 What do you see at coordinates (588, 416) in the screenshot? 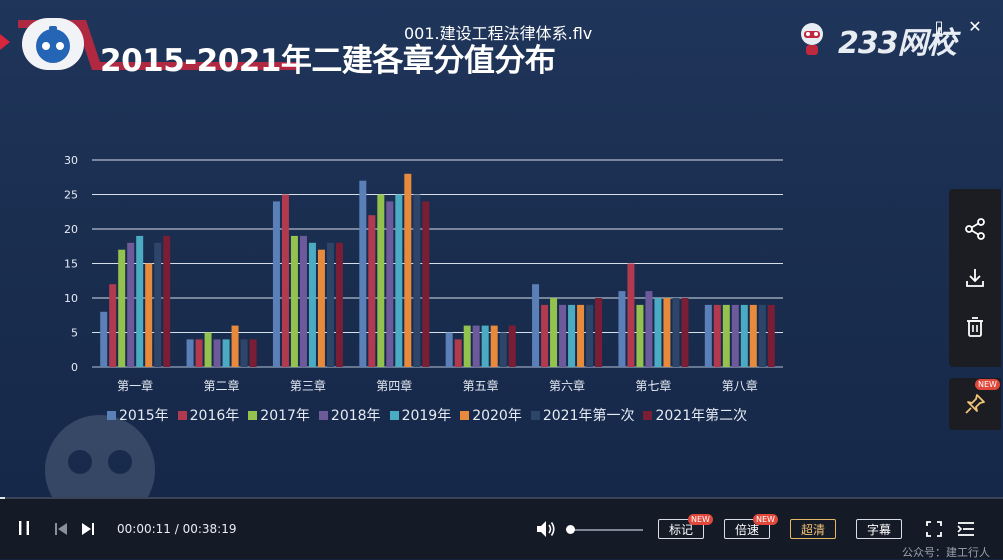
I see `legend-label: 2021年第一次` at bounding box center [588, 416].